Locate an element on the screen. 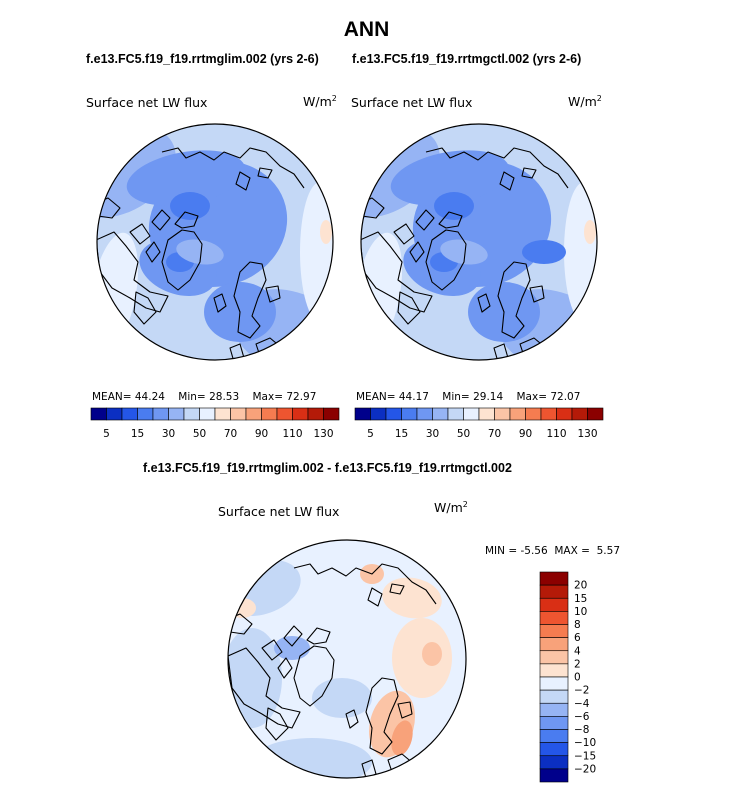 This screenshot has height=790, width=733. panel1-colorbar-tick: 15 is located at coordinates (137, 434).